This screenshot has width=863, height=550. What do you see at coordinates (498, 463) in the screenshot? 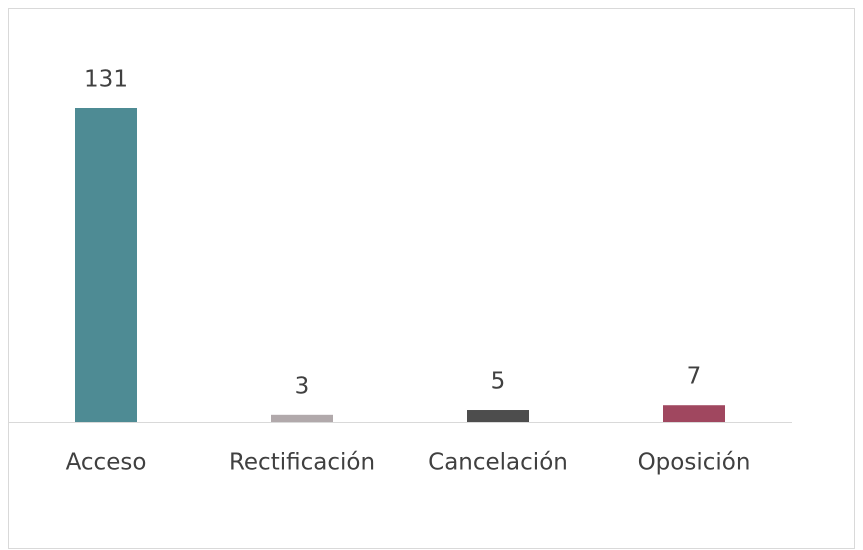
I see `x-tick-label: Cancelación` at bounding box center [498, 463].